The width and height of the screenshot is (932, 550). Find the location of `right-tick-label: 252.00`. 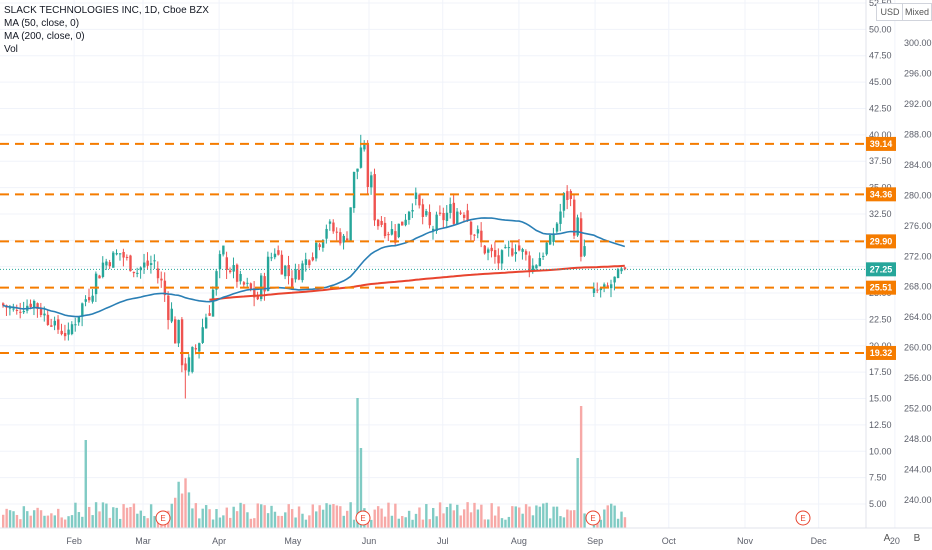

right-tick-label: 252.00 is located at coordinates (918, 409).